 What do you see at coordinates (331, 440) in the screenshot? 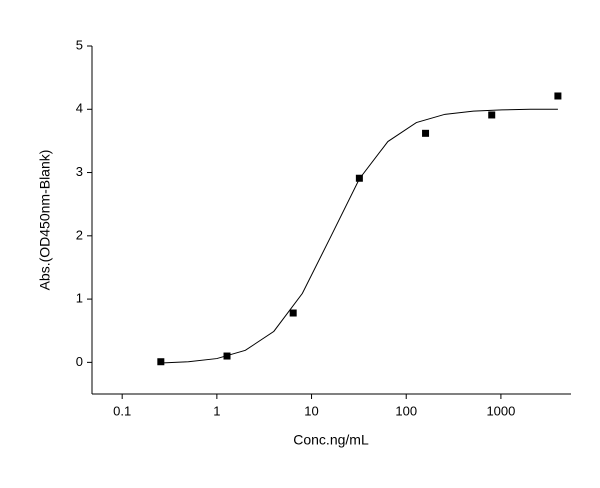
I see `x-axis-title: Conc.ng/mL` at bounding box center [331, 440].